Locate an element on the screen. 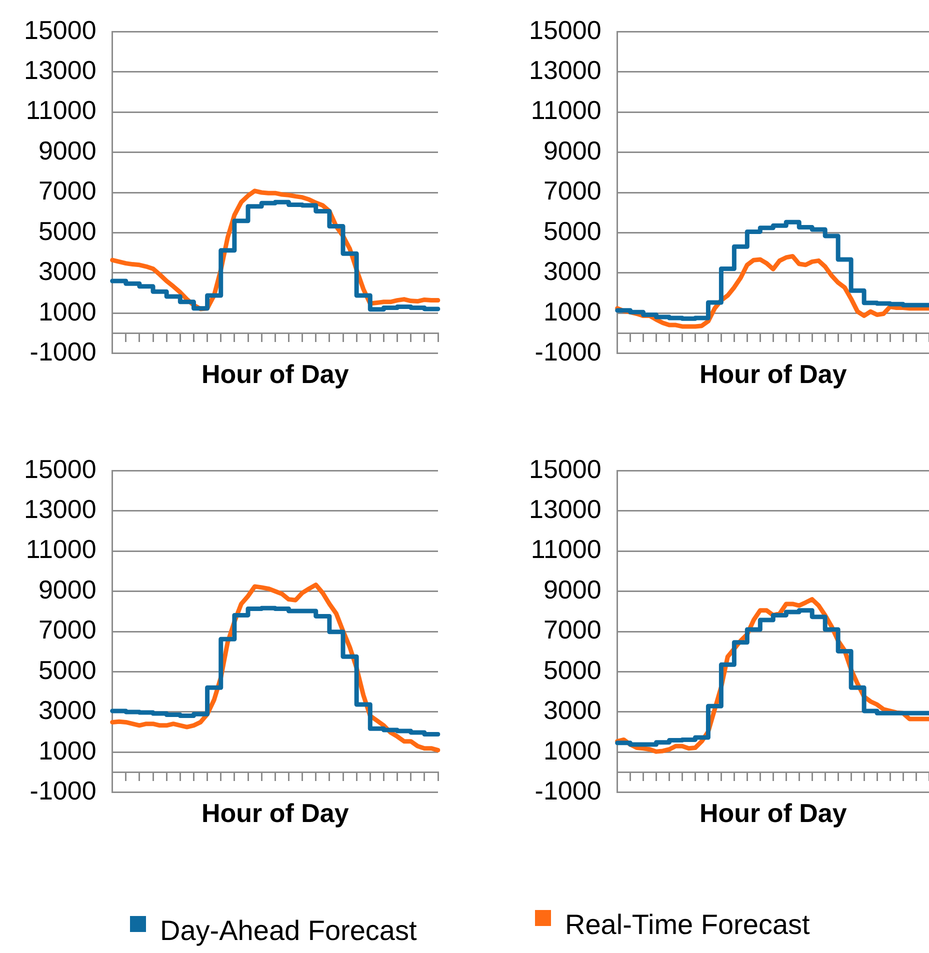 The height and width of the screenshot is (953, 929). legend-label: Day-Ahead Forecast is located at coordinates (288, 930).